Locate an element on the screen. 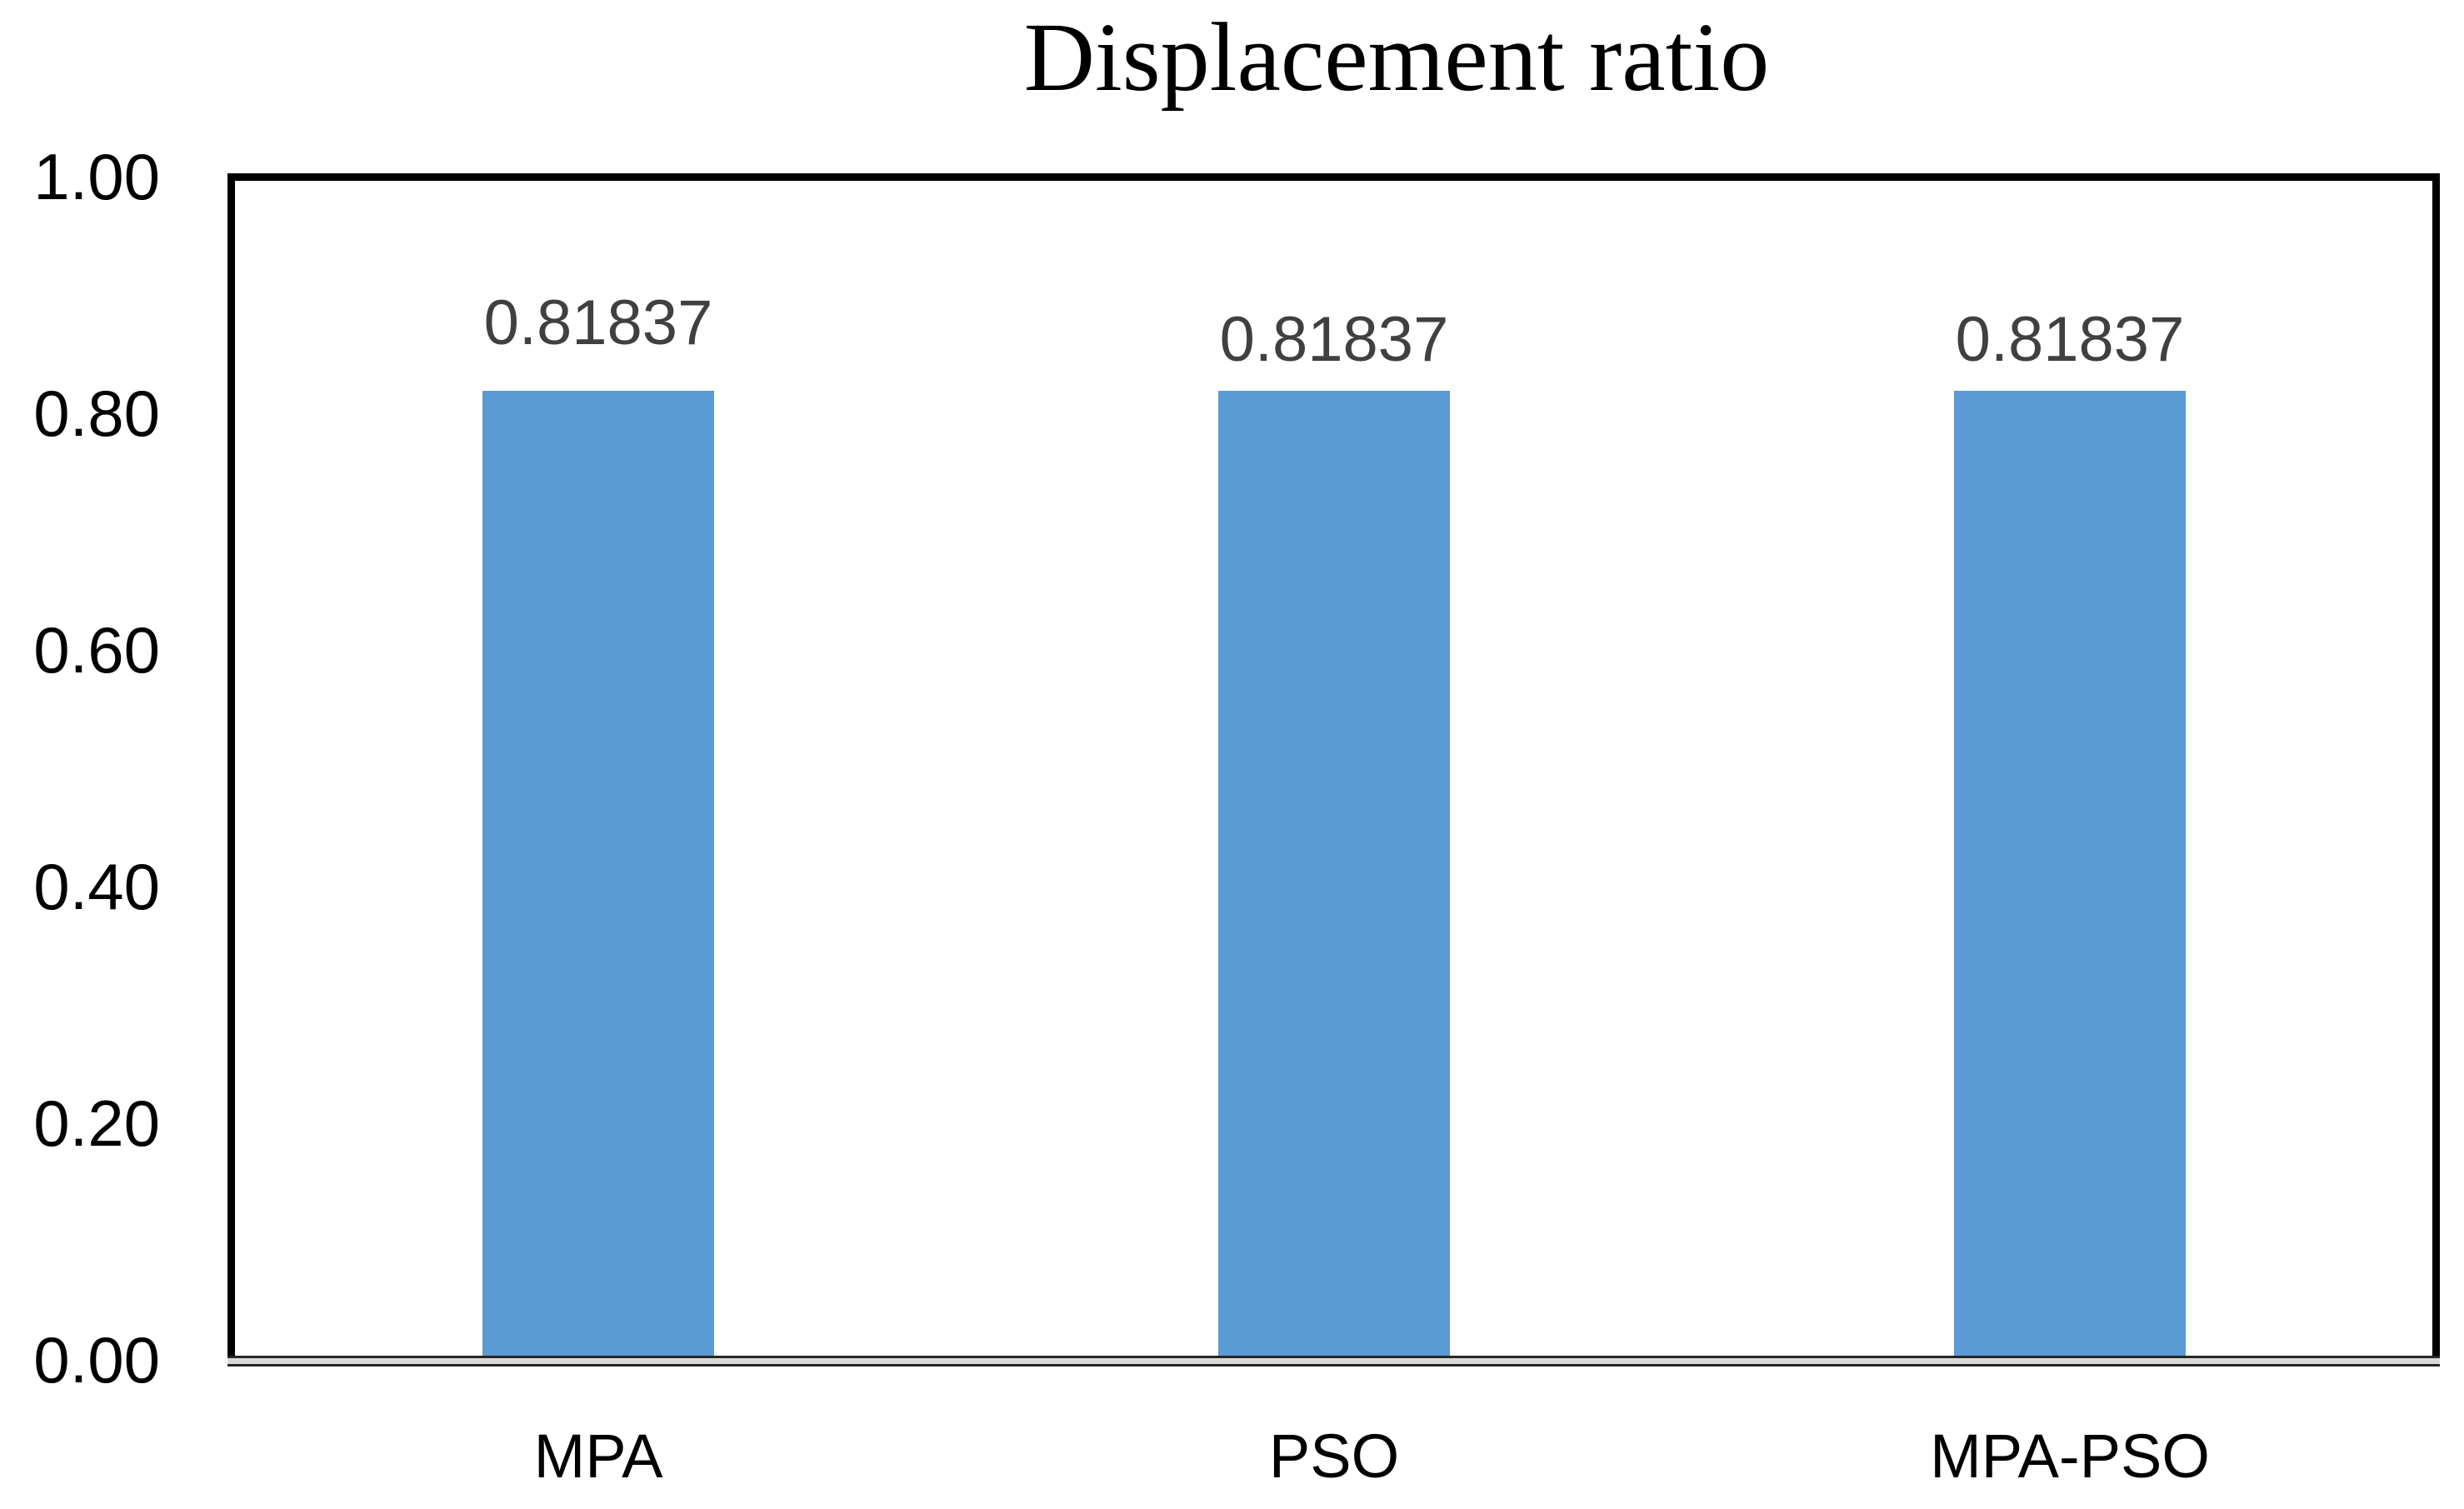 The width and height of the screenshot is (2464, 1509). x-axis-category-label-pso: PSO is located at coordinates (1334, 1456).